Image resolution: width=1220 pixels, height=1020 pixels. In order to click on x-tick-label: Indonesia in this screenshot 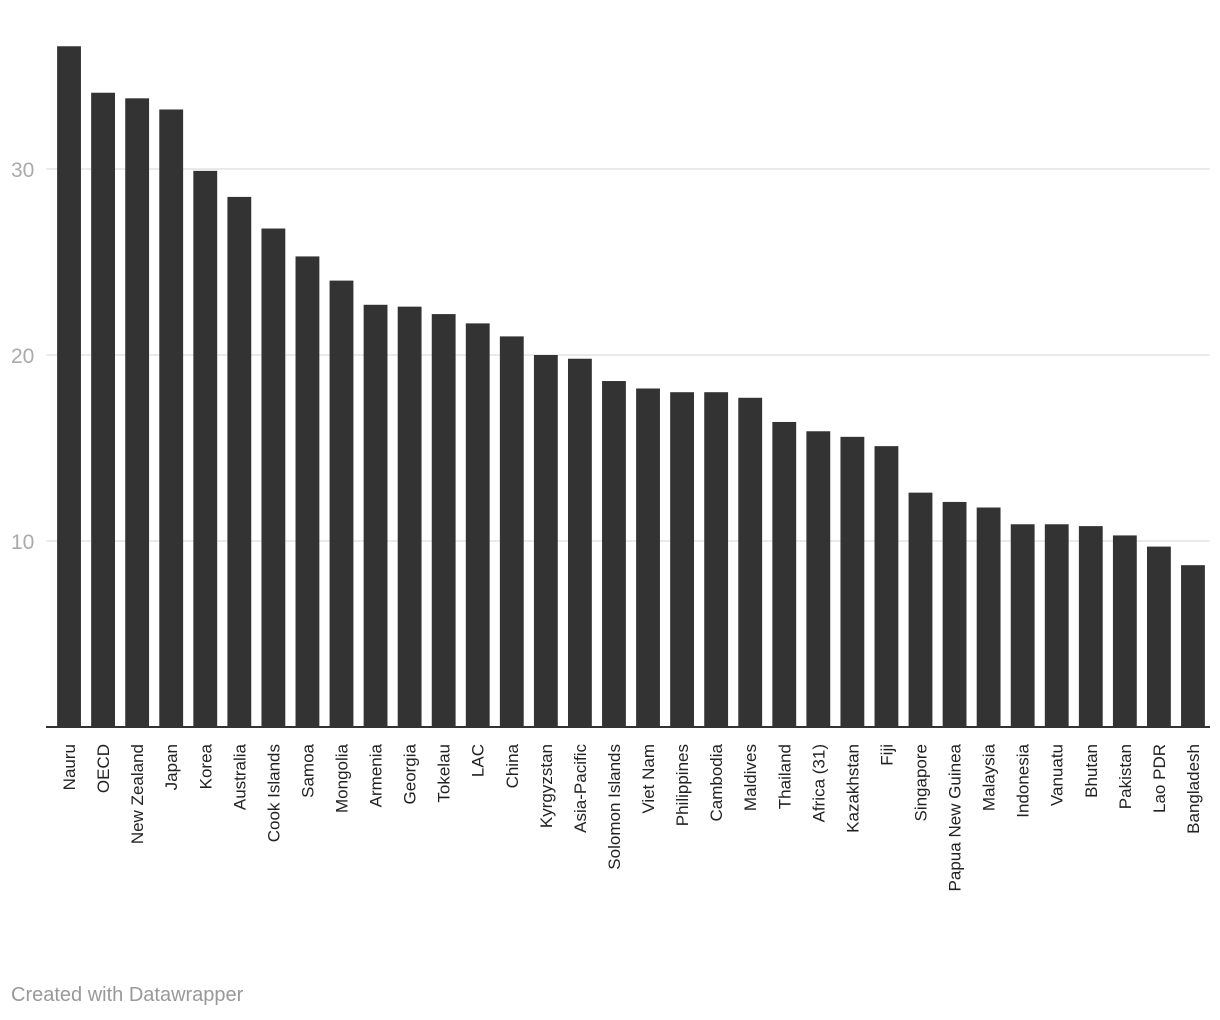, I will do `click(1023, 780)`.